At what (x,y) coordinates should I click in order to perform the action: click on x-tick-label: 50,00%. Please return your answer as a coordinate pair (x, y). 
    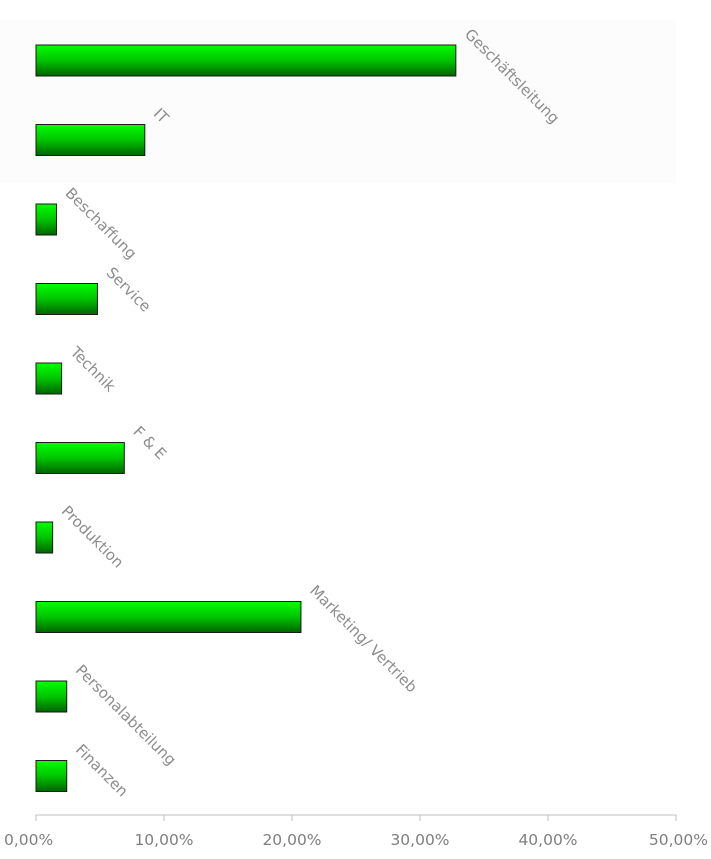
    Looking at the image, I should click on (678, 840).